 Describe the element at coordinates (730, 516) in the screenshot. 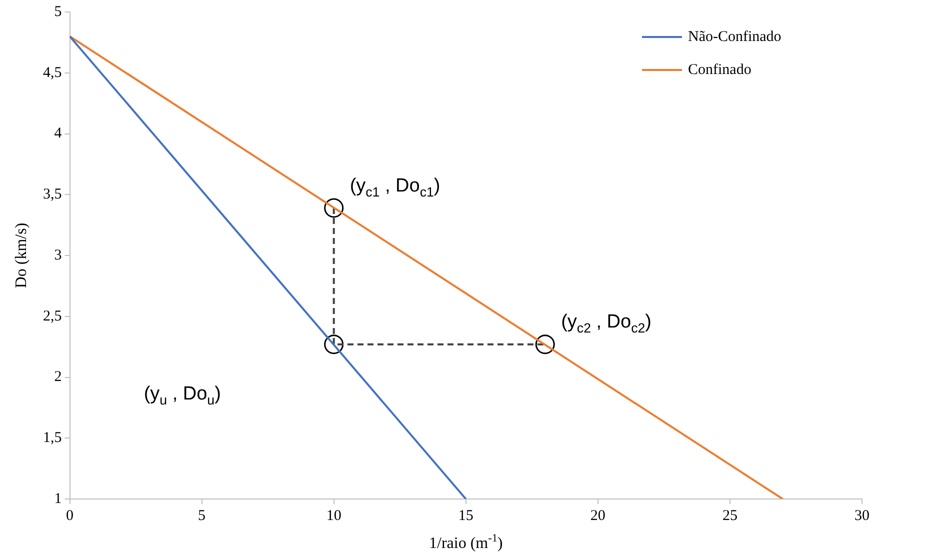

I see `x-tick-label: 25` at that location.